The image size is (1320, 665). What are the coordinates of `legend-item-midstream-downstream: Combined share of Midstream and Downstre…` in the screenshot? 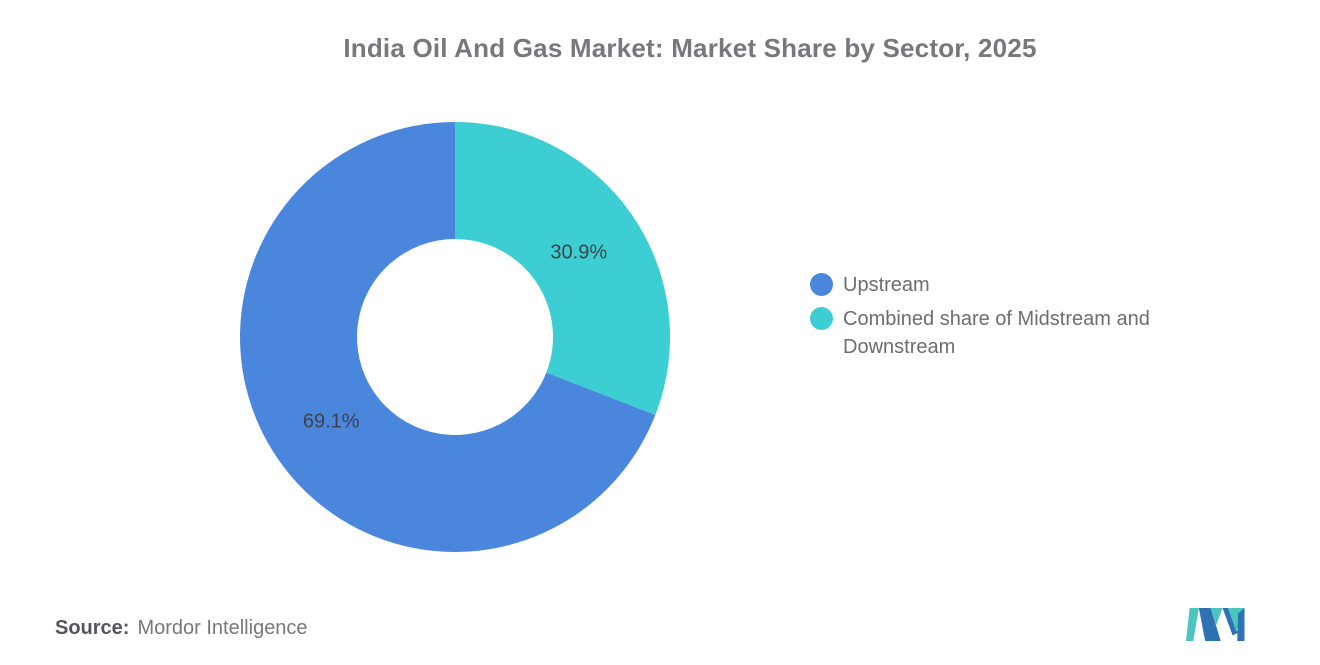 It's located at (1007, 333).